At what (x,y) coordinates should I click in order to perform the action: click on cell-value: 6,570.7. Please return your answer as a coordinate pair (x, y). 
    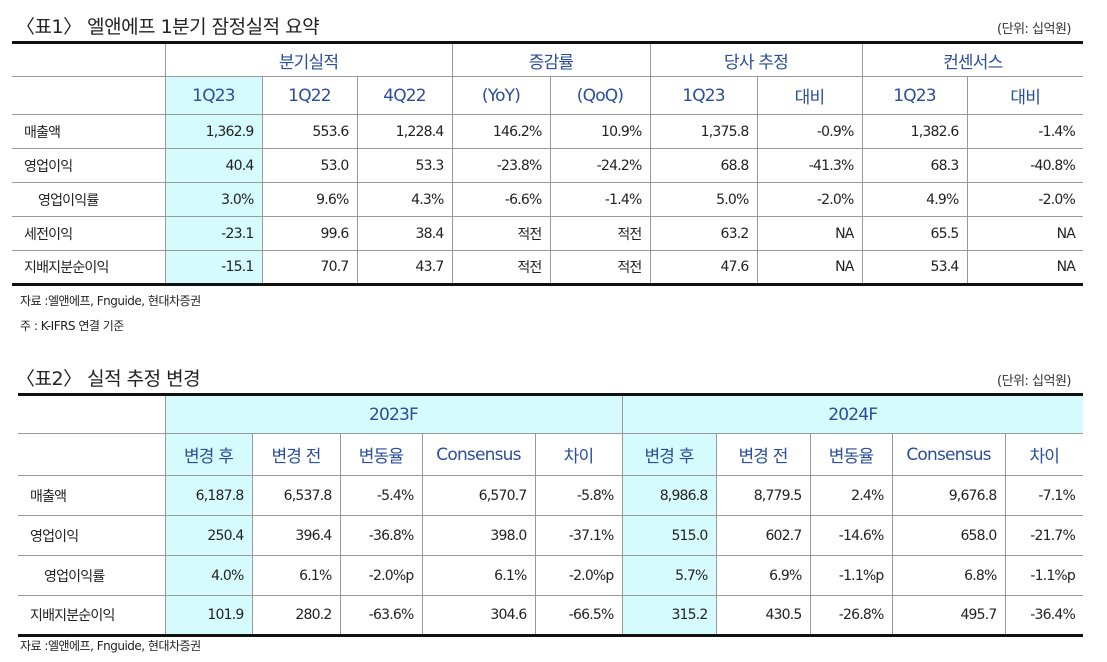
    Looking at the image, I should click on (478, 495).